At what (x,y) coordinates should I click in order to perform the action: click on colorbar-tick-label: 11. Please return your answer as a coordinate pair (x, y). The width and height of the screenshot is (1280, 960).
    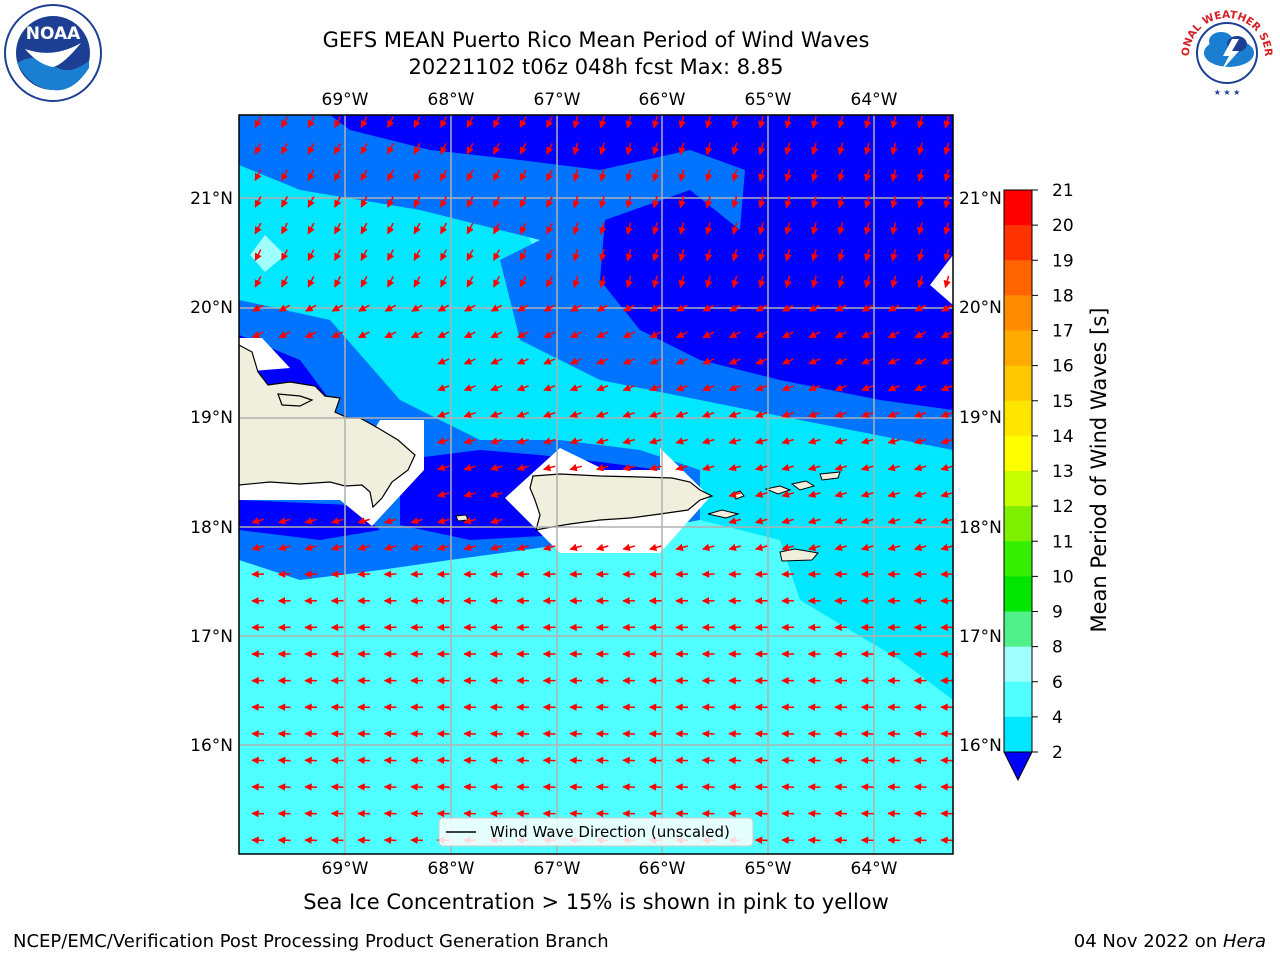
    Looking at the image, I should click on (1063, 542).